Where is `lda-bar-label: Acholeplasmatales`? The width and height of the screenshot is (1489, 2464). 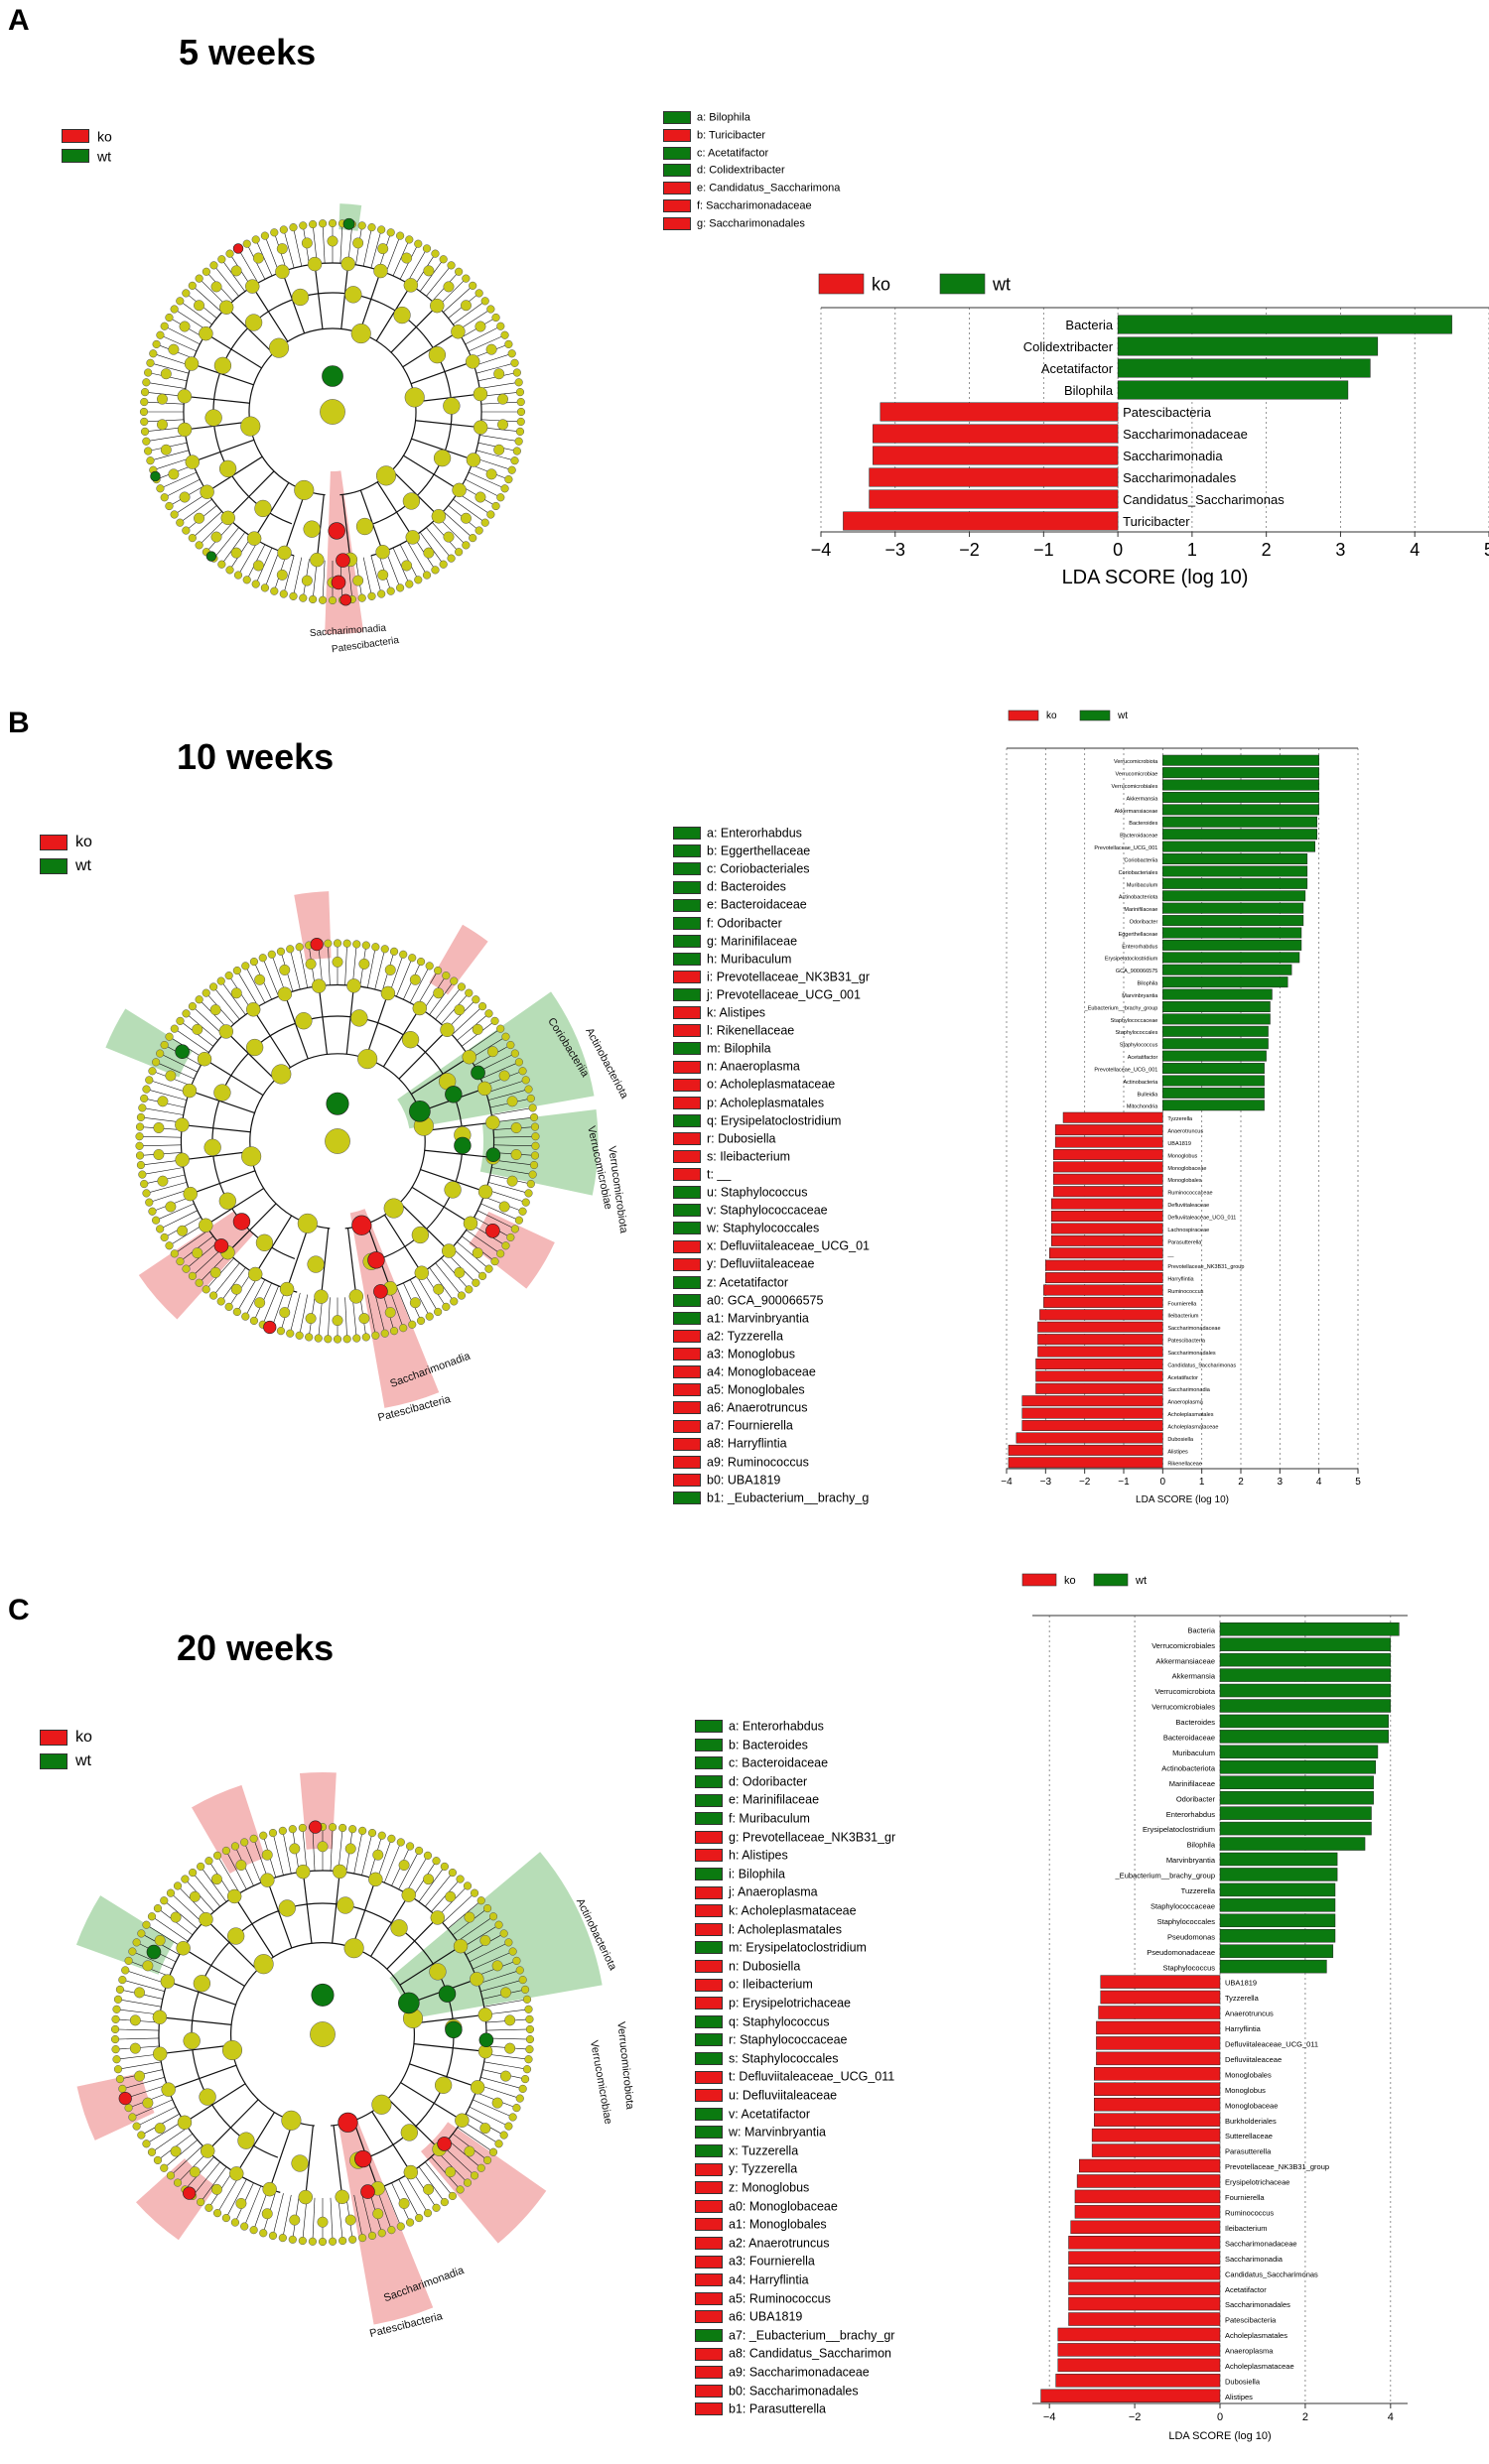 lda-bar-label: Acholeplasmatales is located at coordinates (1256, 2335).